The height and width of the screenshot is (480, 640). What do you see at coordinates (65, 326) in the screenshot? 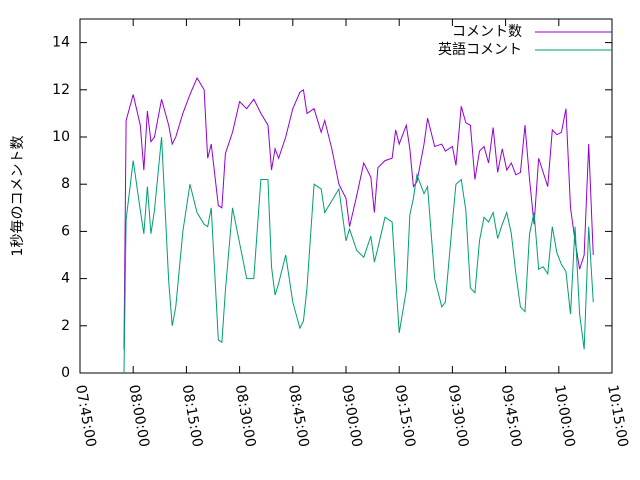
I see `y-tick-label: 2` at bounding box center [65, 326].